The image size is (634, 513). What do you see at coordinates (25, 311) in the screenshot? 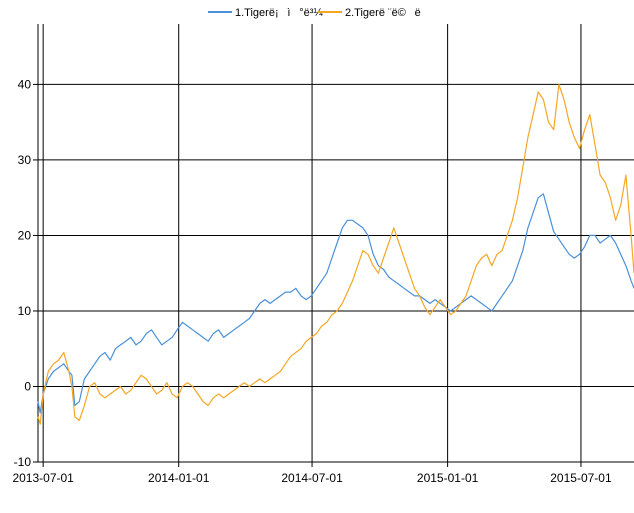
I see `y-tick-label: 10` at bounding box center [25, 311].